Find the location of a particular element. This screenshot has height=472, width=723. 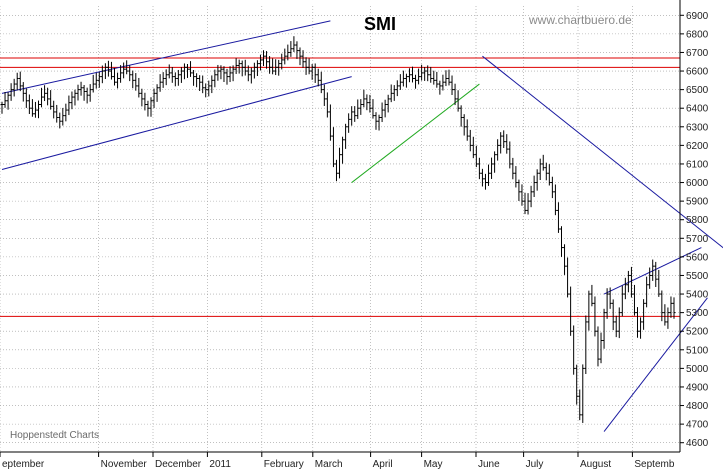

y-tick-label: 6000 is located at coordinates (697, 183).